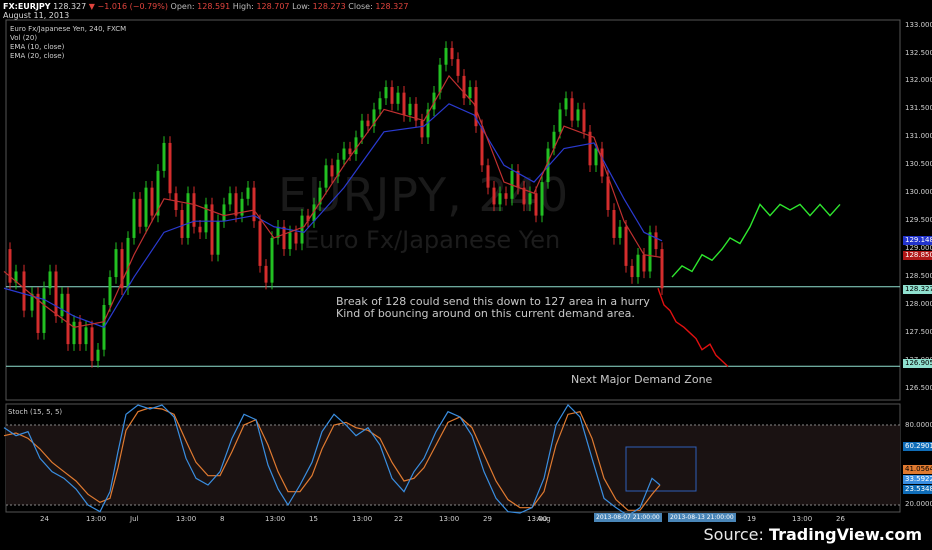 Image resolution: width=932 pixels, height=550 pixels. I want to click on price-tag-last: 128.327, so click(917, 289).